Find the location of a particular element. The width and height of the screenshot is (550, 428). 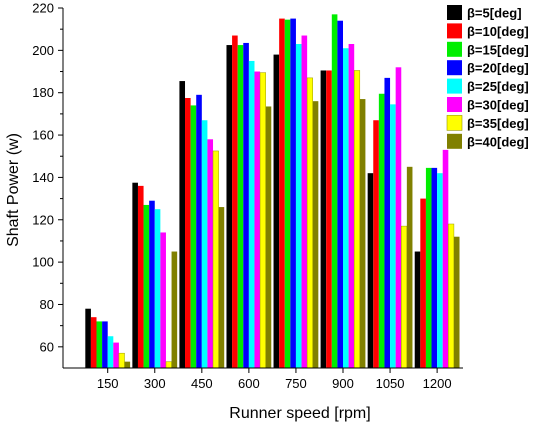

y-tick-label: 120 is located at coordinates (43, 219).